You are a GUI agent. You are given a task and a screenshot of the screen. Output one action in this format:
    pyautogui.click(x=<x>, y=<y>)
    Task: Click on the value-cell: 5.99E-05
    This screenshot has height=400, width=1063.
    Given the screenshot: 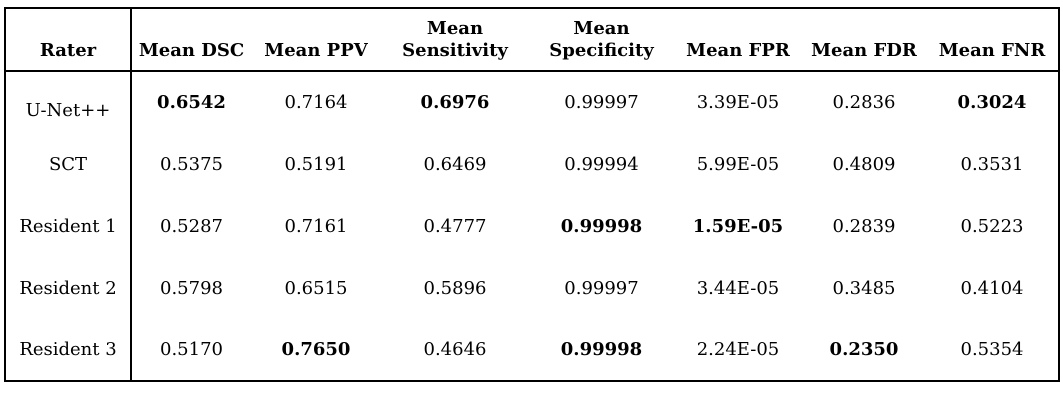 What is the action you would take?
    pyautogui.click(x=738, y=164)
    